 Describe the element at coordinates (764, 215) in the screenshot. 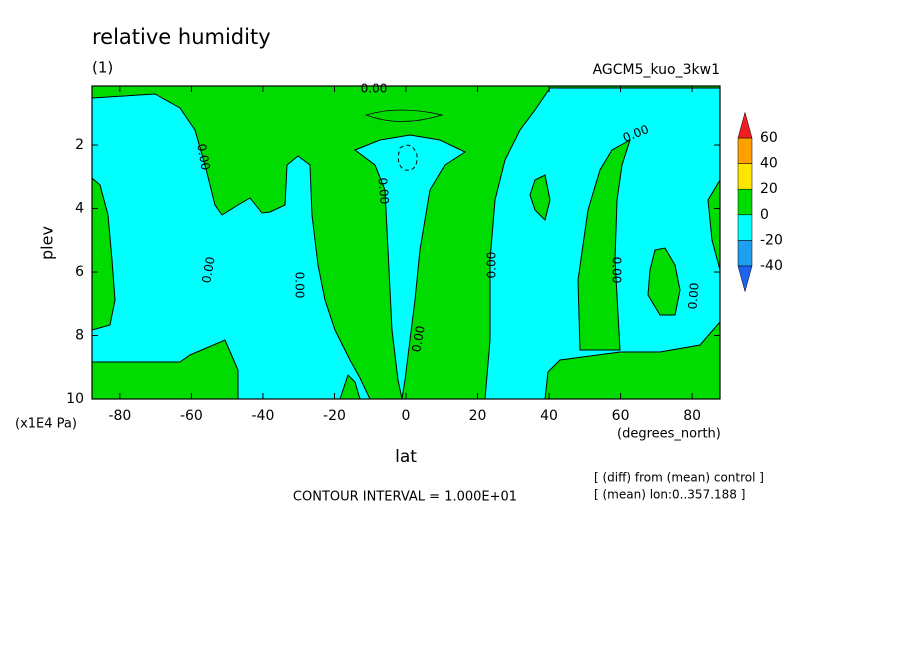

I see `colorbar-label: 0` at that location.